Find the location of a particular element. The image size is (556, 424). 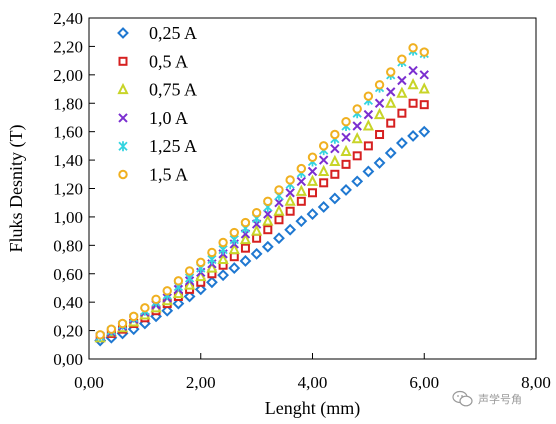

x-tick-label: 4,00 is located at coordinates (313, 382).